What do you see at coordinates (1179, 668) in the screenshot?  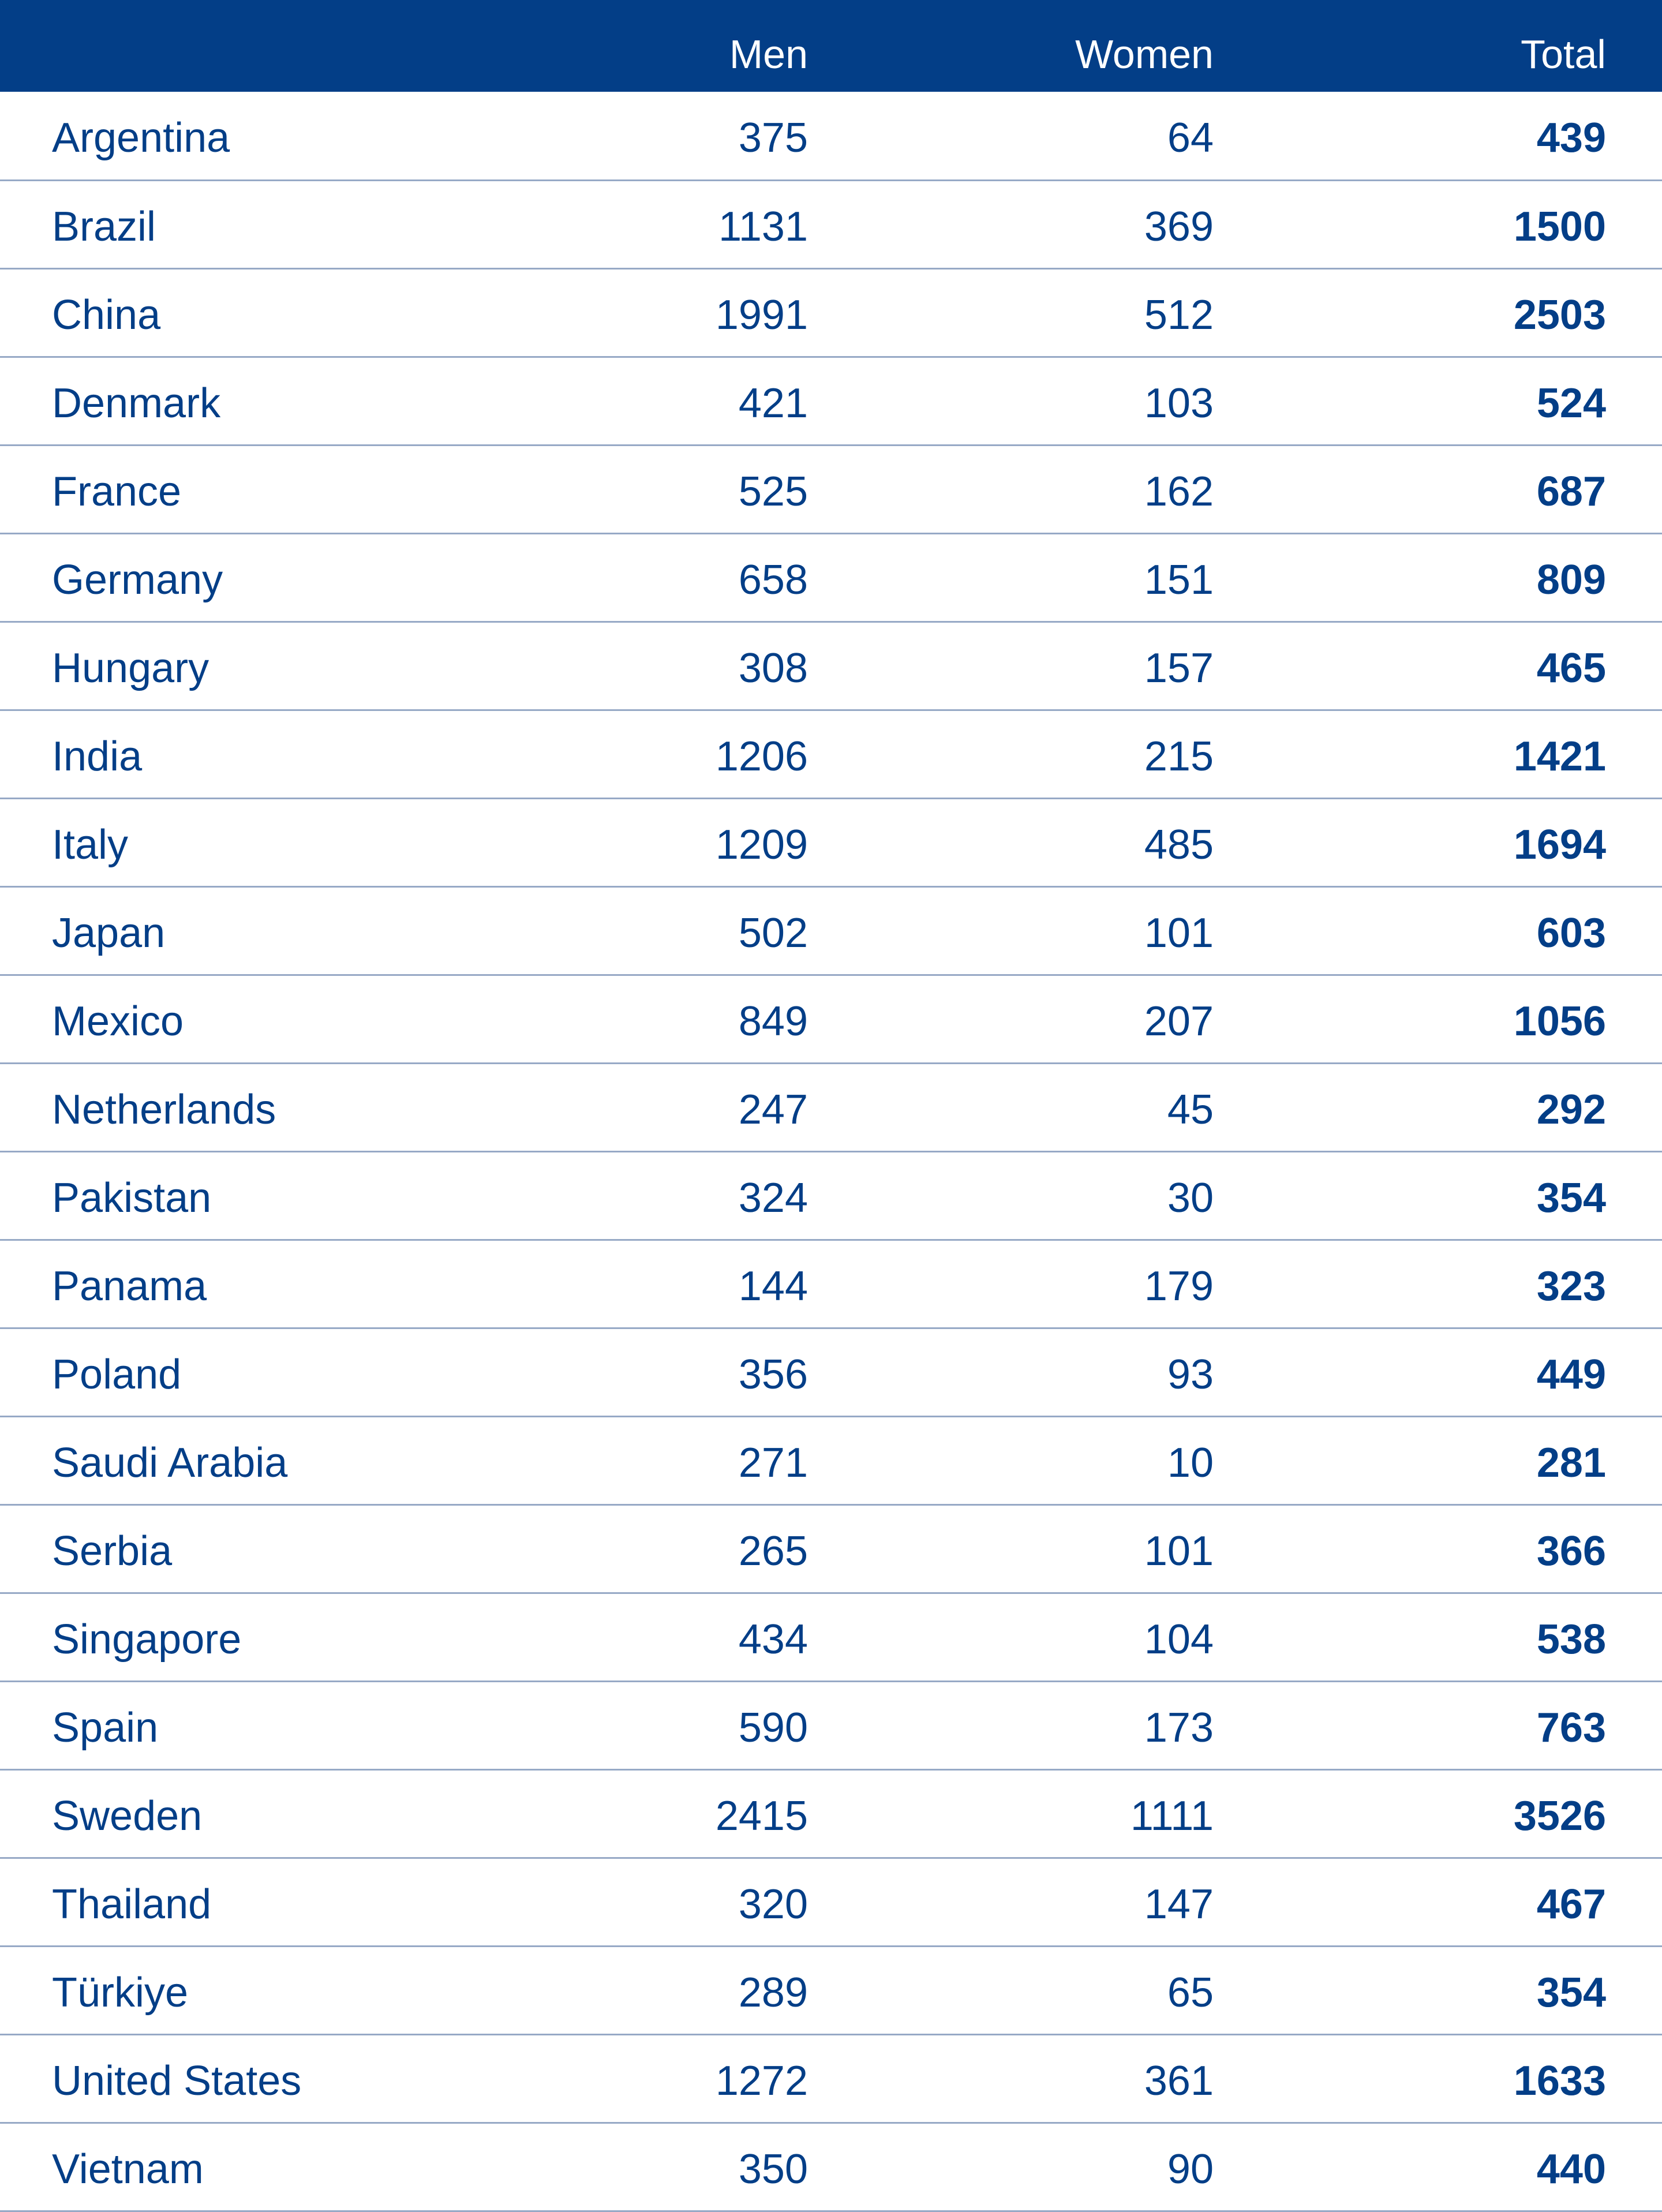 I see `women-cell: 157` at bounding box center [1179, 668].